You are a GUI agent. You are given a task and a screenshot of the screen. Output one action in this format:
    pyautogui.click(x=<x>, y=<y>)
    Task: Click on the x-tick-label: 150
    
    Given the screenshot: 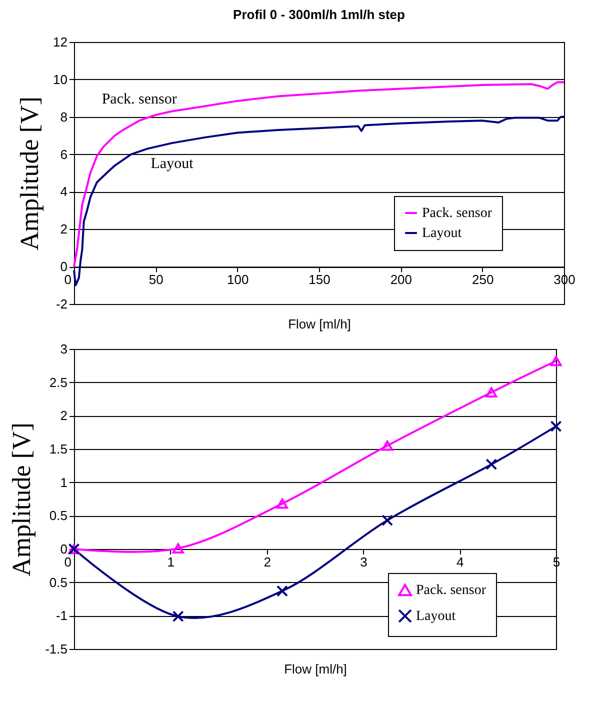 What is the action you would take?
    pyautogui.click(x=319, y=280)
    